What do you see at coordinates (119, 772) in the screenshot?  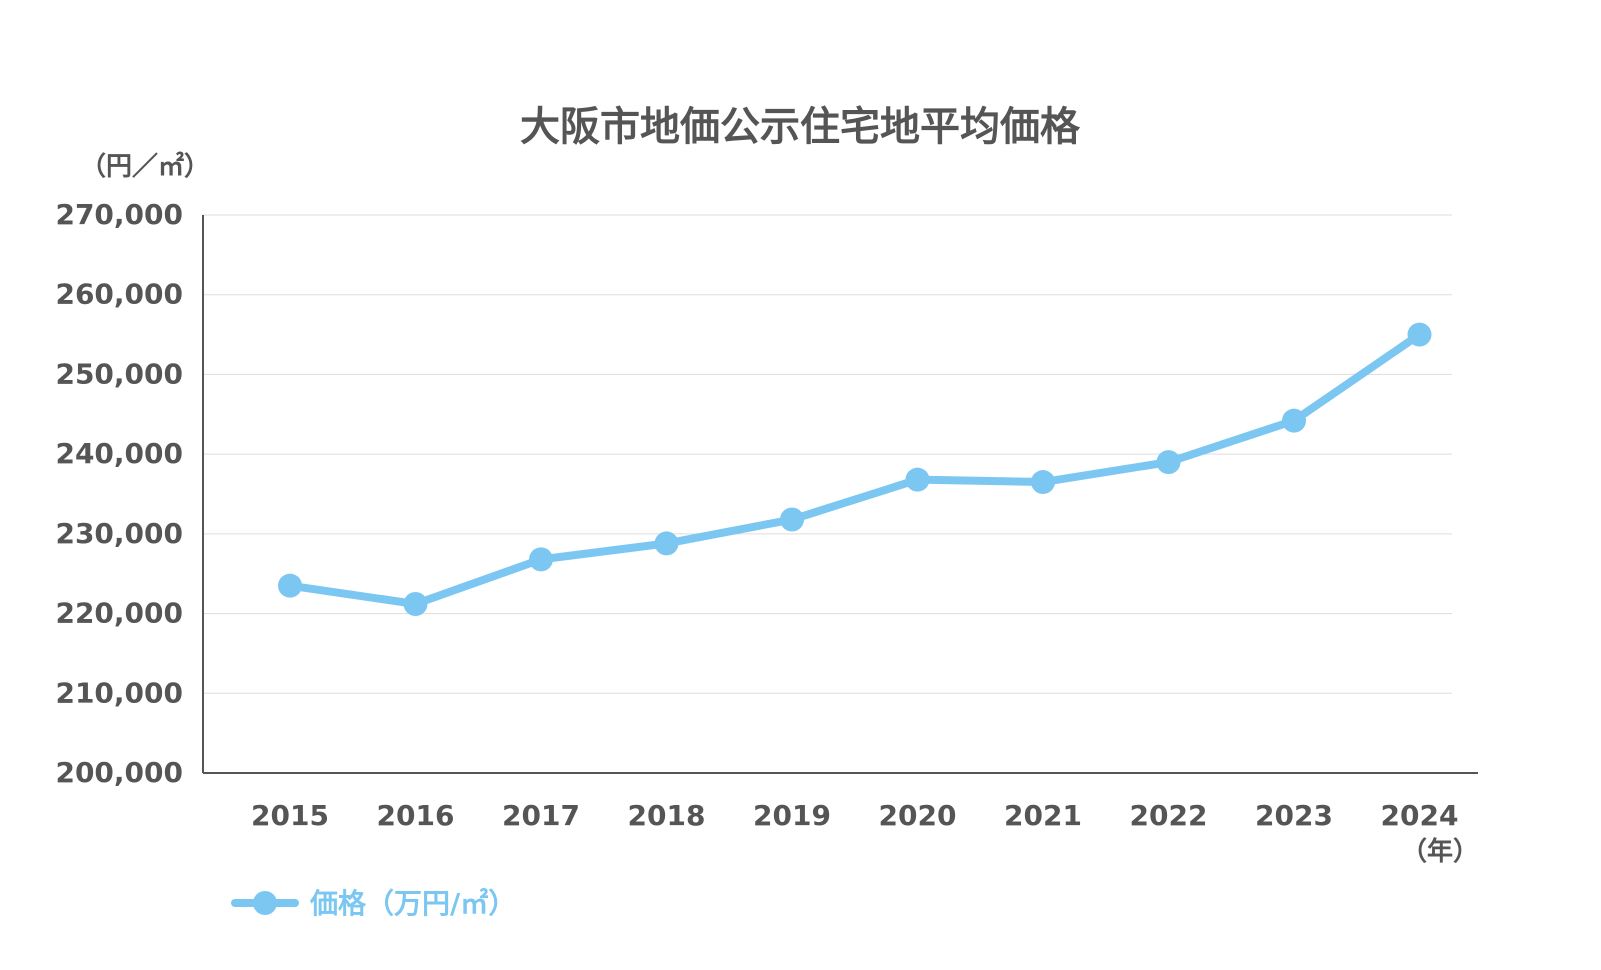 I see `y-tick-label: 200,000` at bounding box center [119, 772].